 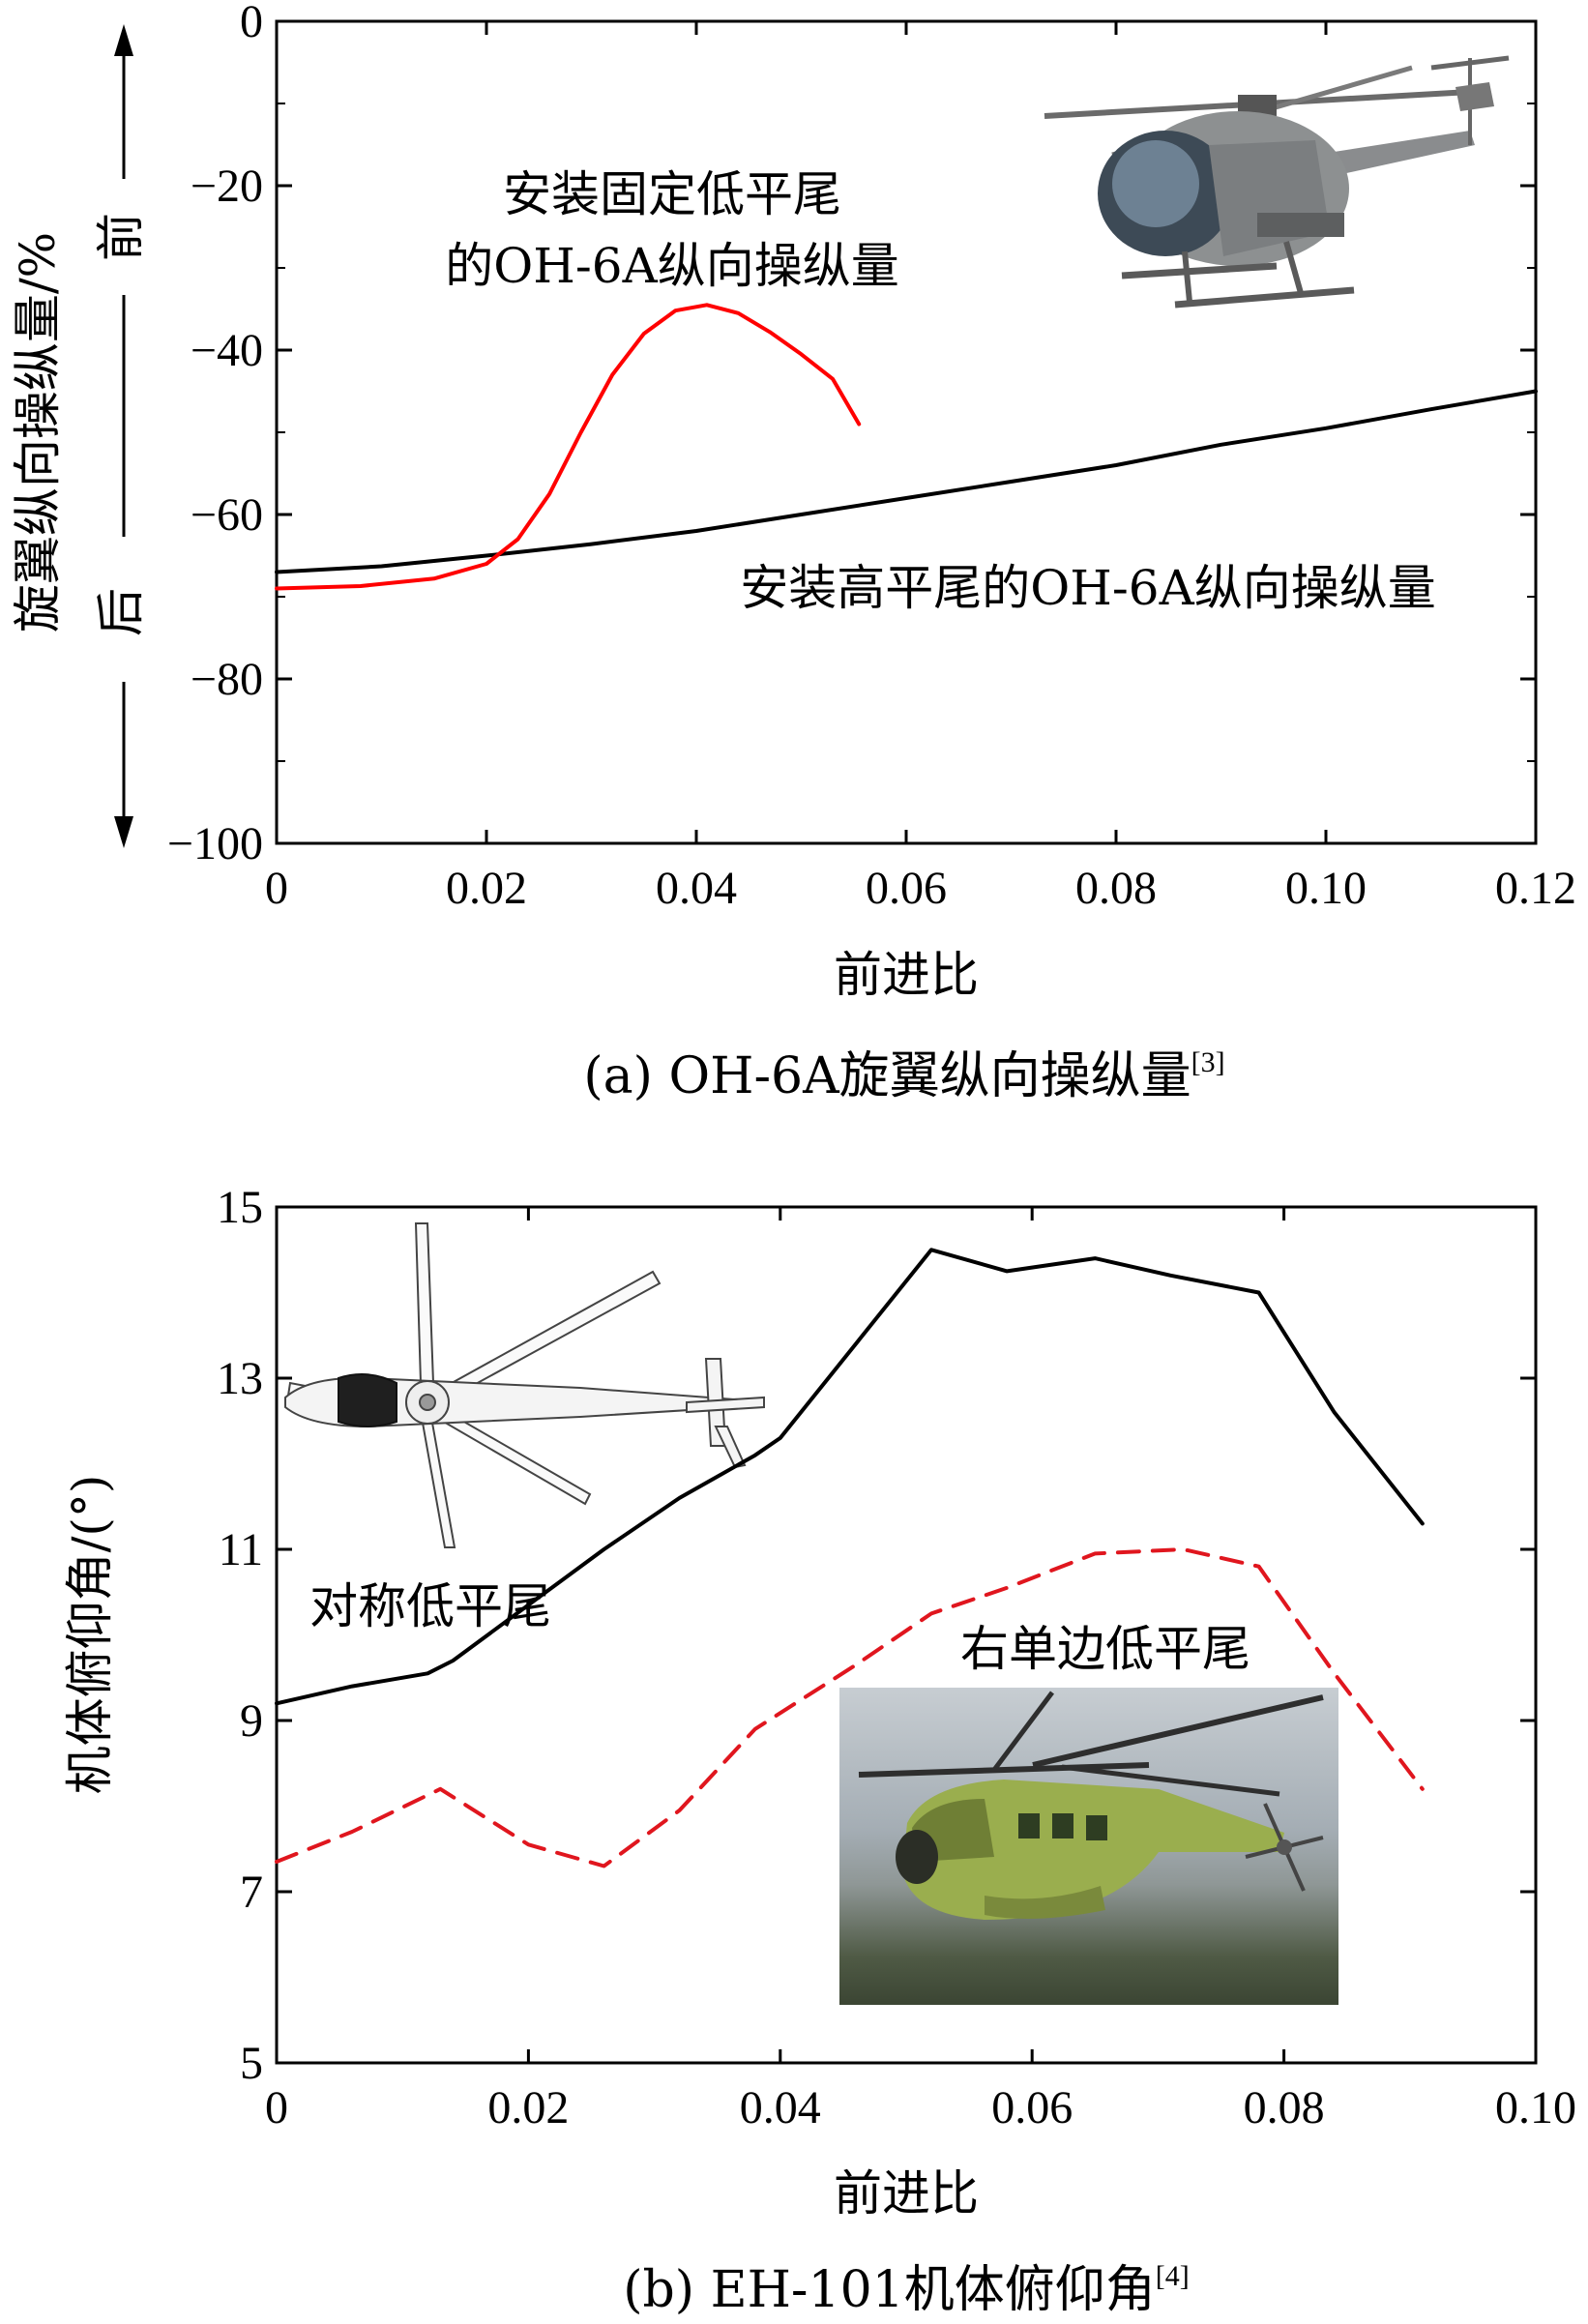 I want to click on caption-a-text: (a) OH-6A旋翼纵向操纵量, so click(x=887, y=1076).